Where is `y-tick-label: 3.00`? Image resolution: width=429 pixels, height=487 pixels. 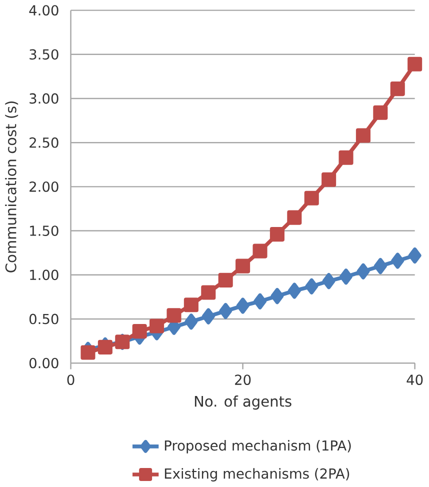 y-tick-label: 3.00 is located at coordinates (44, 98).